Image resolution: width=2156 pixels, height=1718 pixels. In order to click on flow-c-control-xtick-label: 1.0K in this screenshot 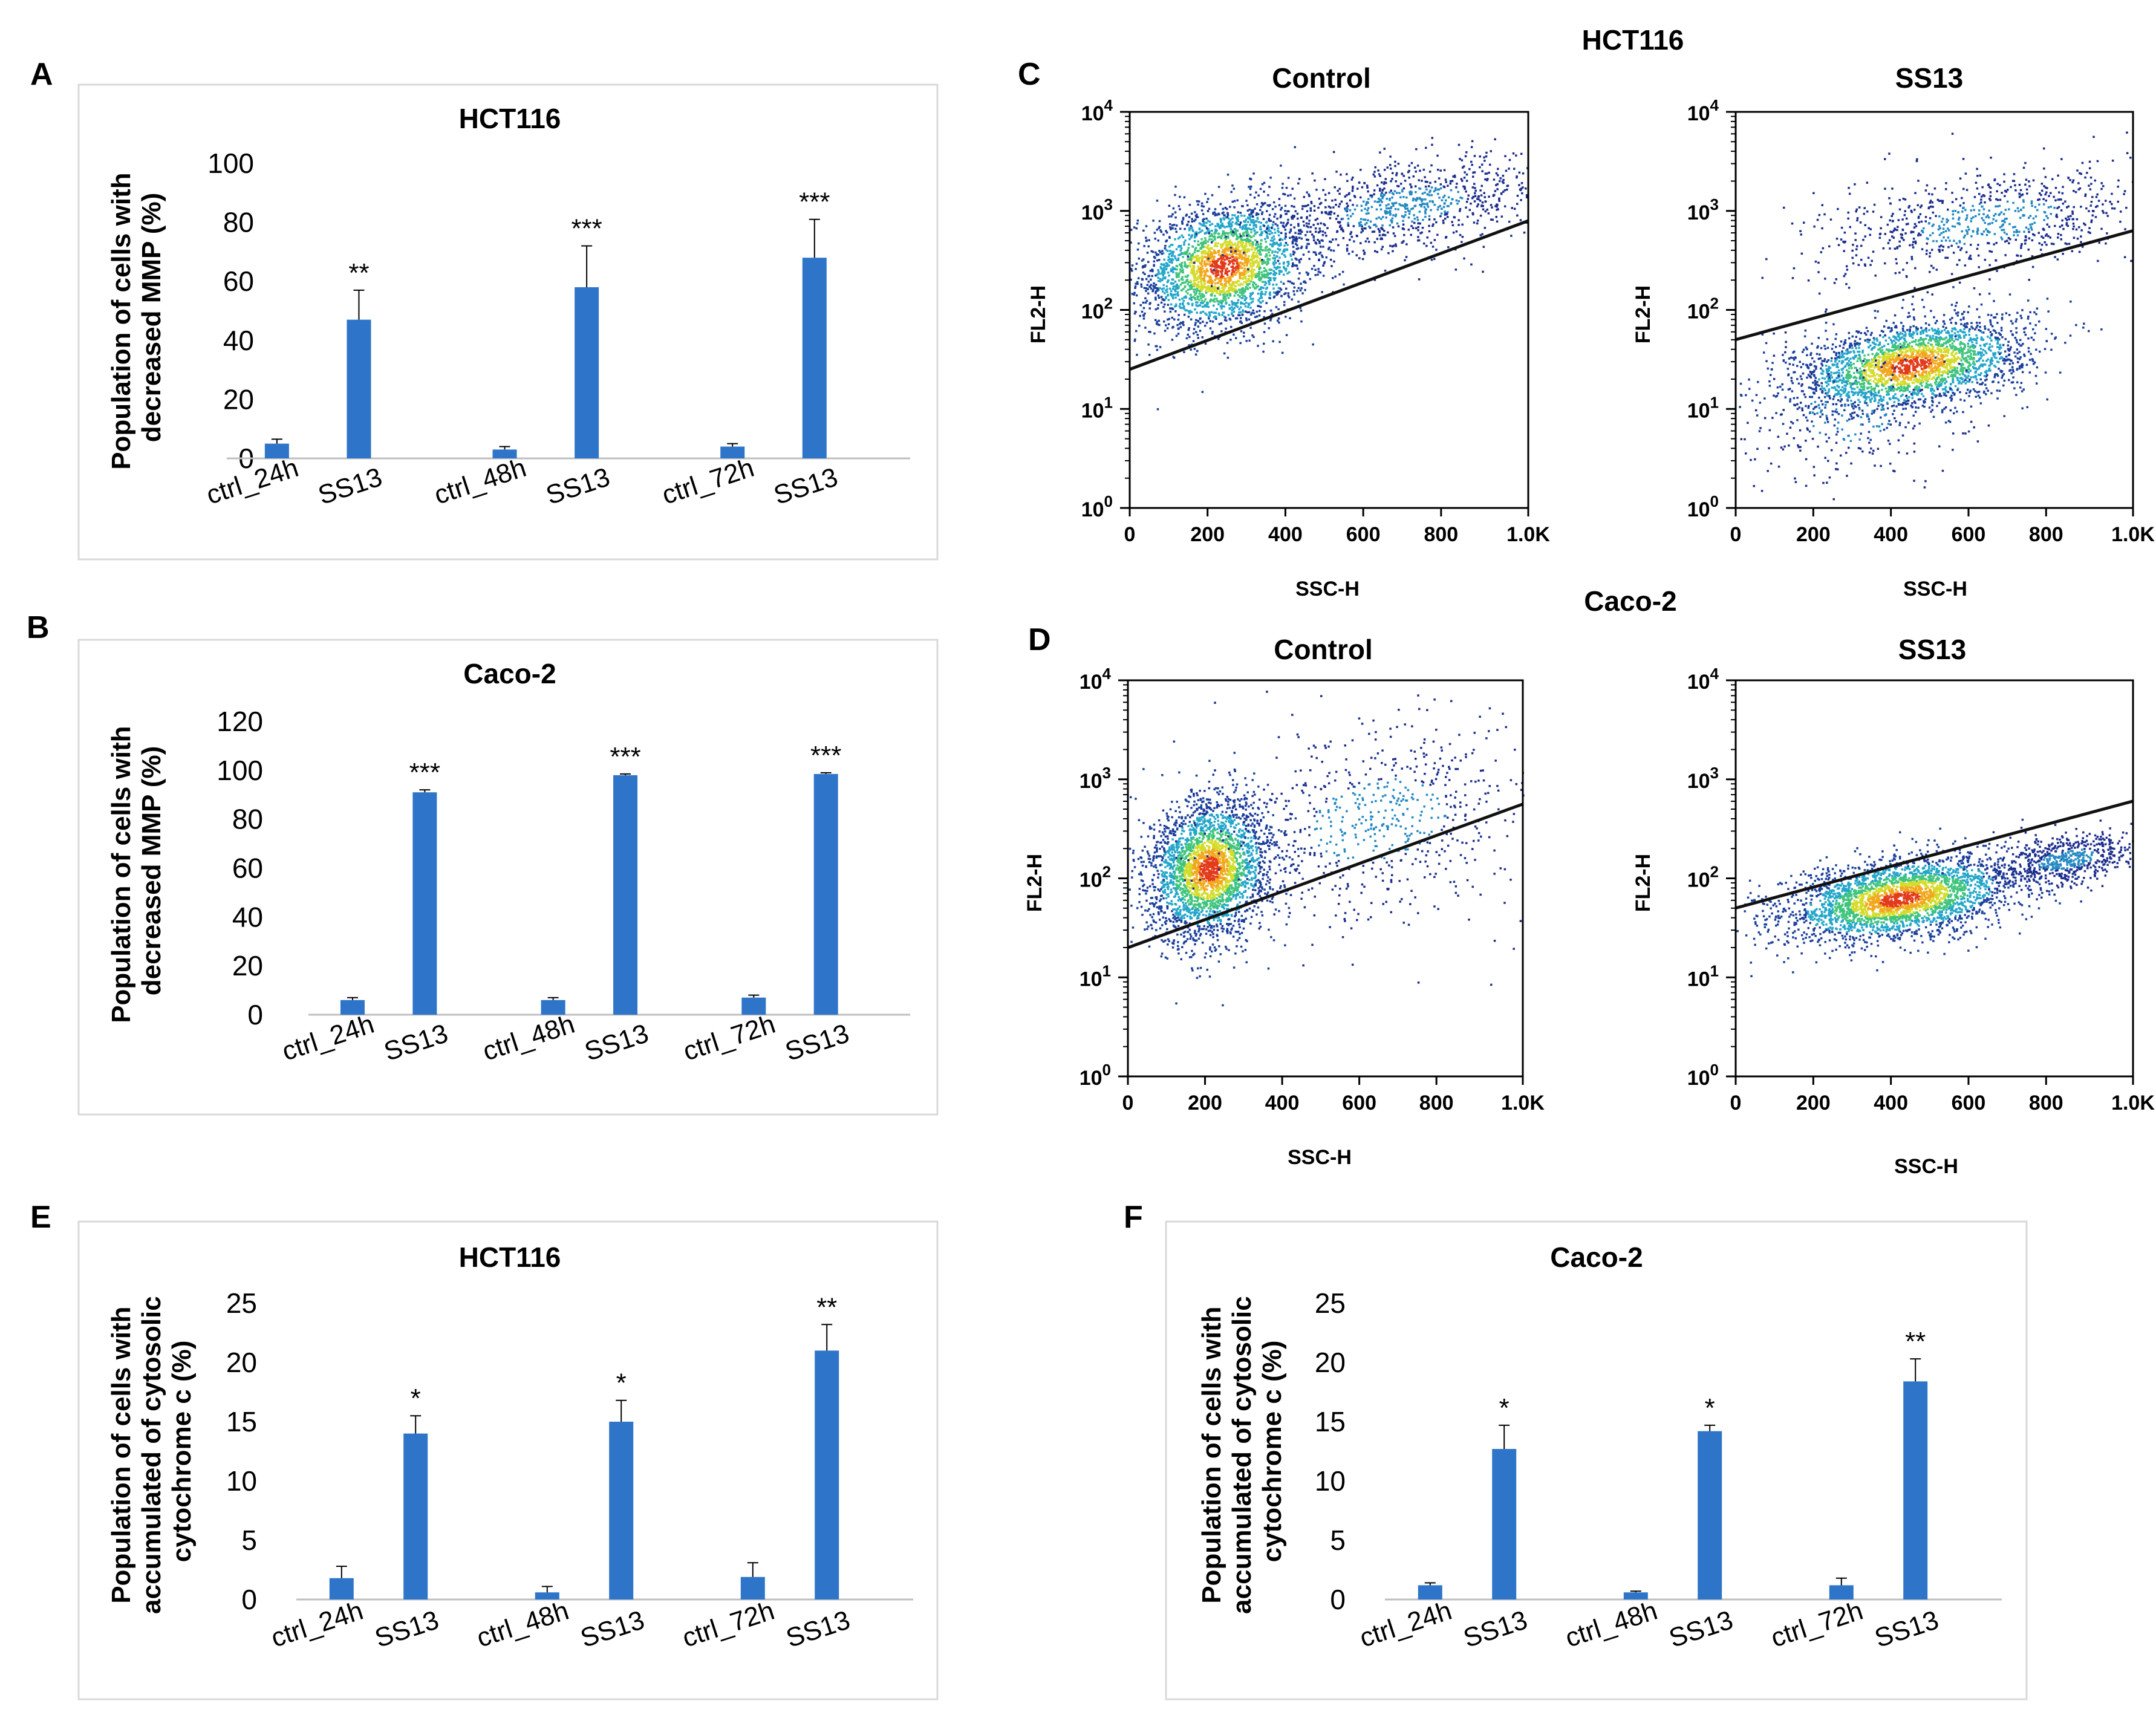, I will do `click(1528, 534)`.